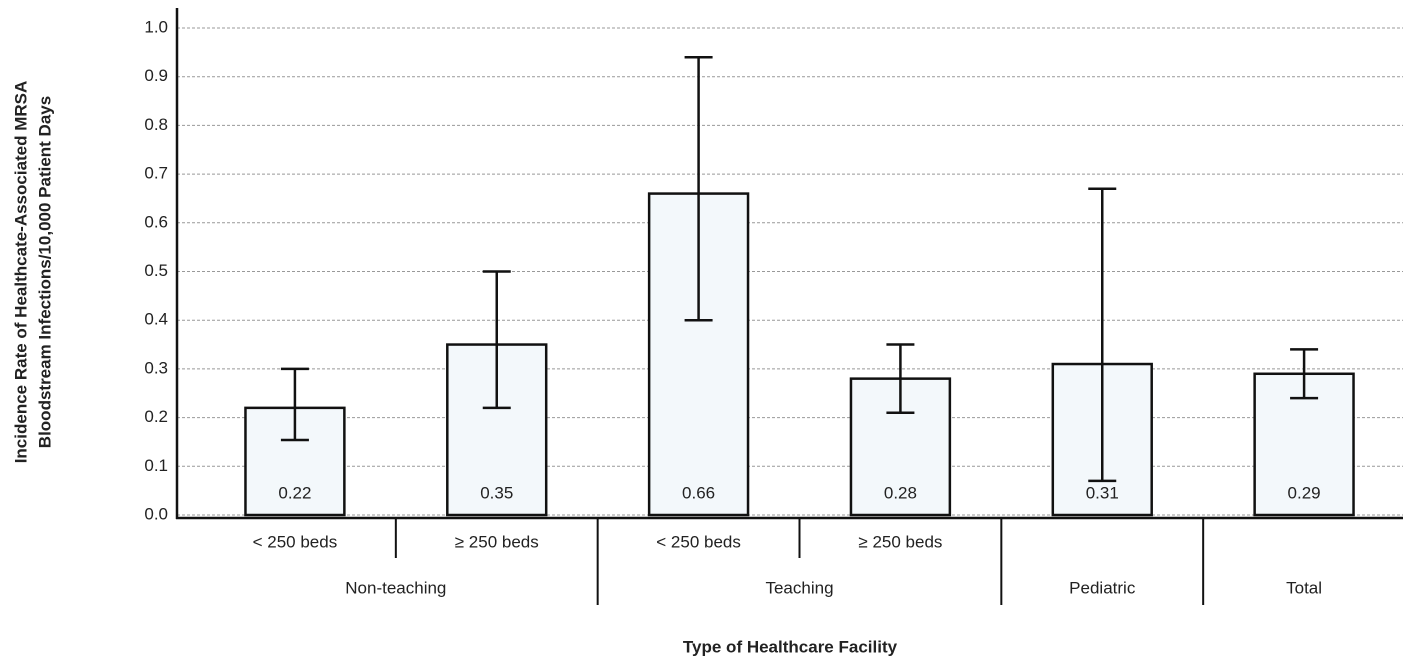 The height and width of the screenshot is (660, 1426). Describe the element at coordinates (156, 221) in the screenshot. I see `y-tick-label: 0.6` at that location.